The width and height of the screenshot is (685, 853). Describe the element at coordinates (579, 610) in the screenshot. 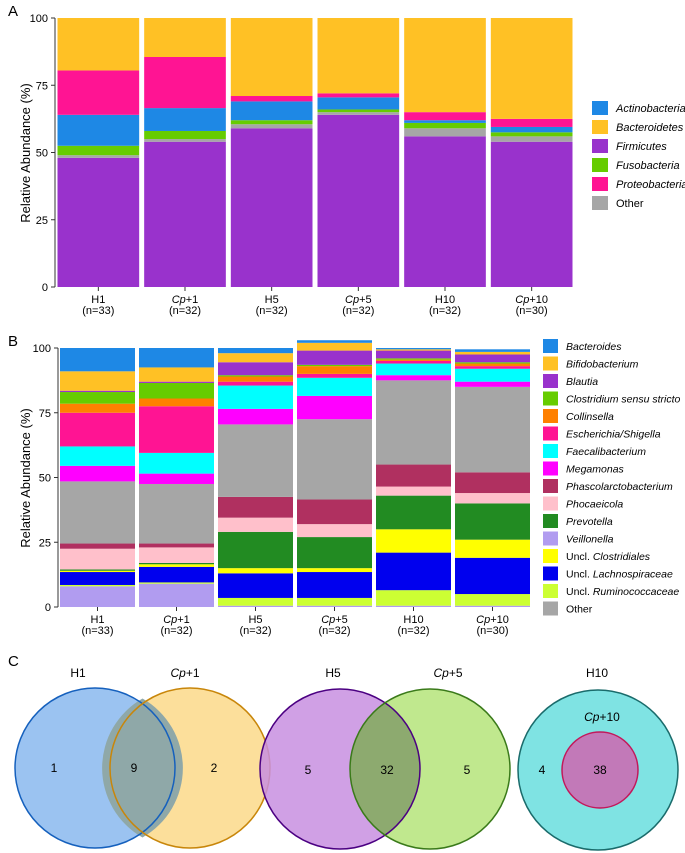

I see `chartB-legend-pre-15: Other` at that location.